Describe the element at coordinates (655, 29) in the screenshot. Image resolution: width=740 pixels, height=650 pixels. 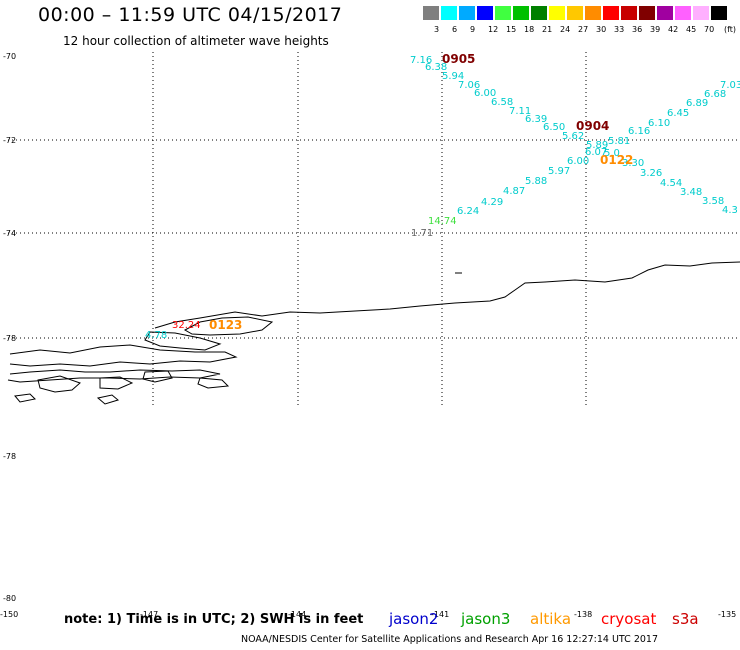
I see `colorbar-label: 39` at that location.